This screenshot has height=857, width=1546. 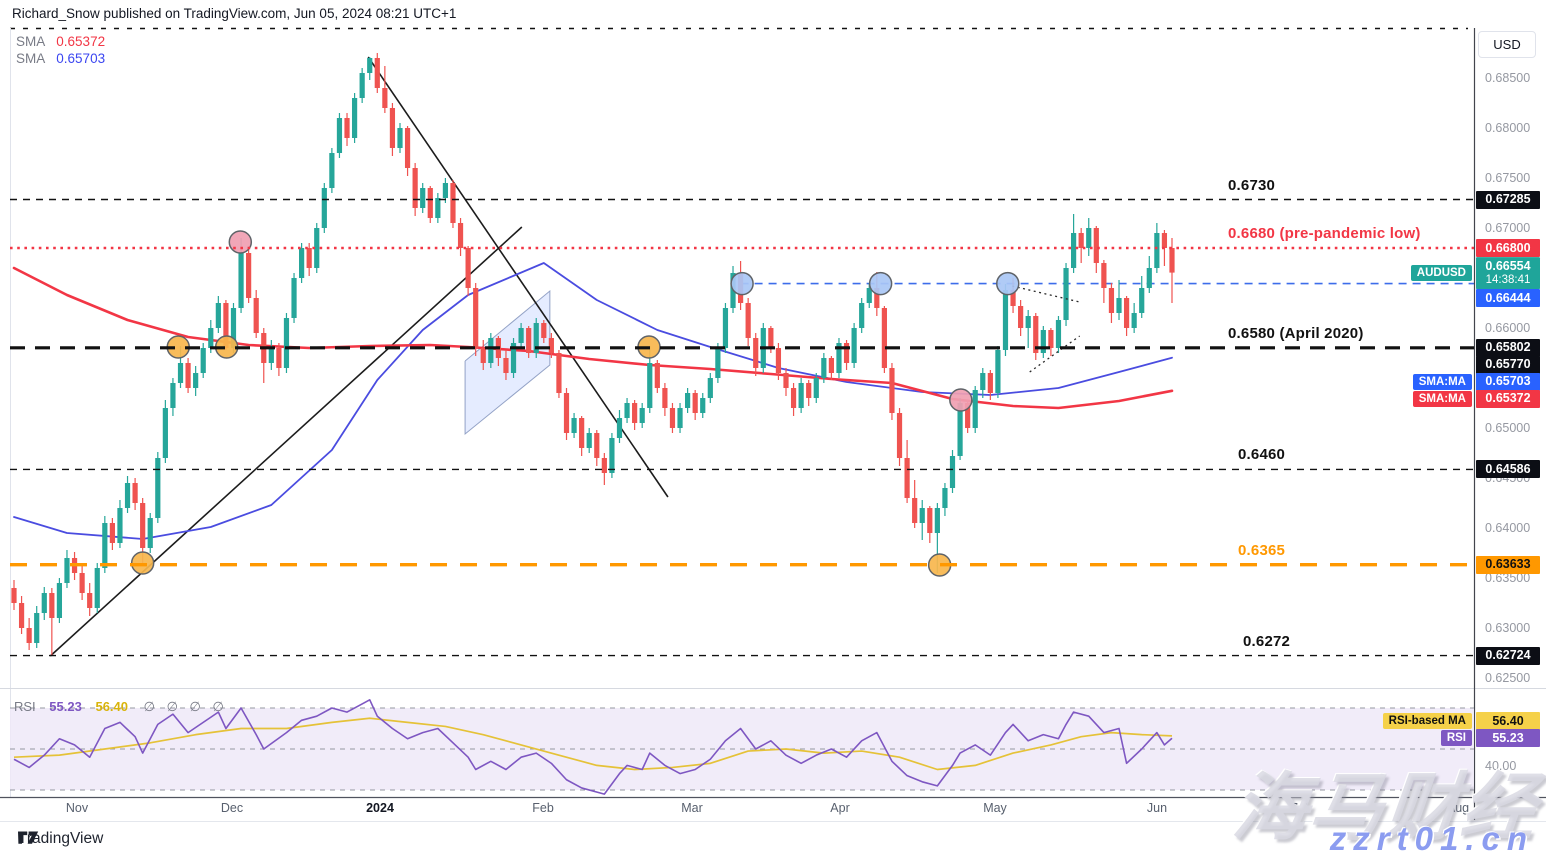 I want to click on rsi-empty-values: ∅ ∅ ∅ ∅, so click(x=185, y=706).